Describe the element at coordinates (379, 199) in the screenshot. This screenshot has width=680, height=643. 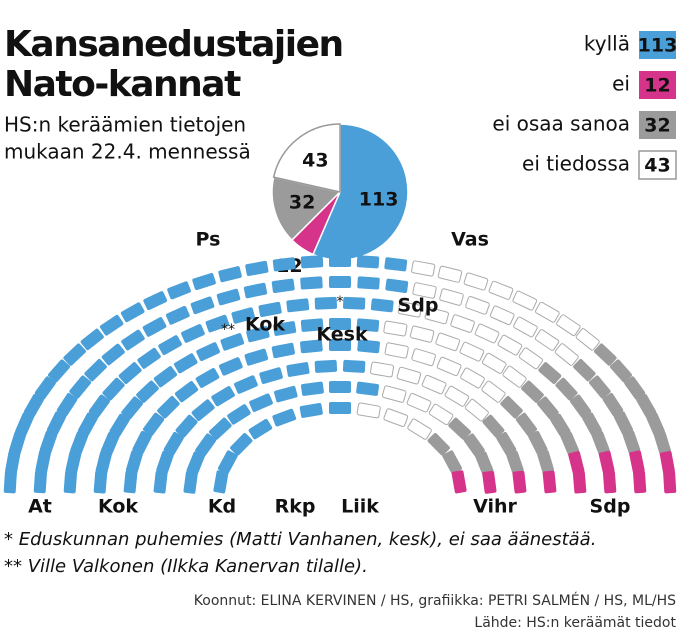
I see `pie-label: 113` at that location.